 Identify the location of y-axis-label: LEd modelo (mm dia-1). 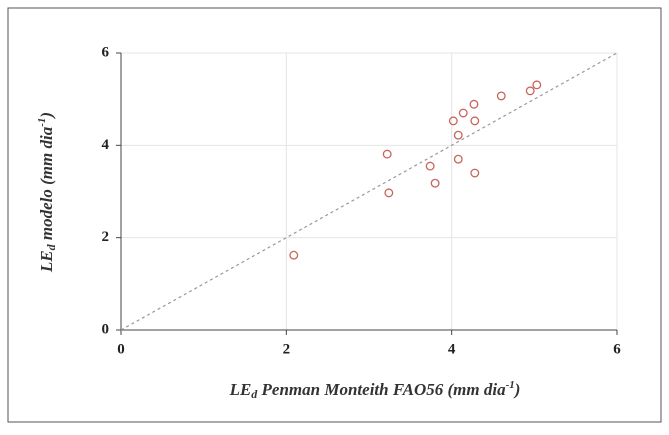
(47, 192).